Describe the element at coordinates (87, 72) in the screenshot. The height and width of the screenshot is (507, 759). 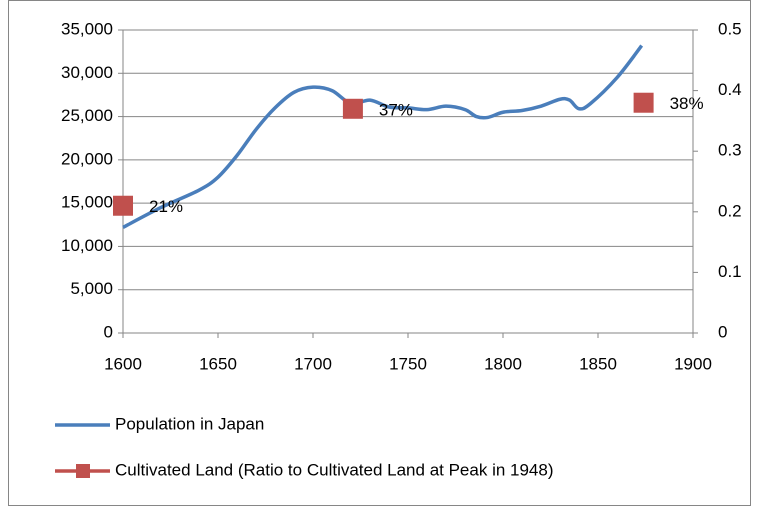
I see `y-tick-label: 30,000` at that location.